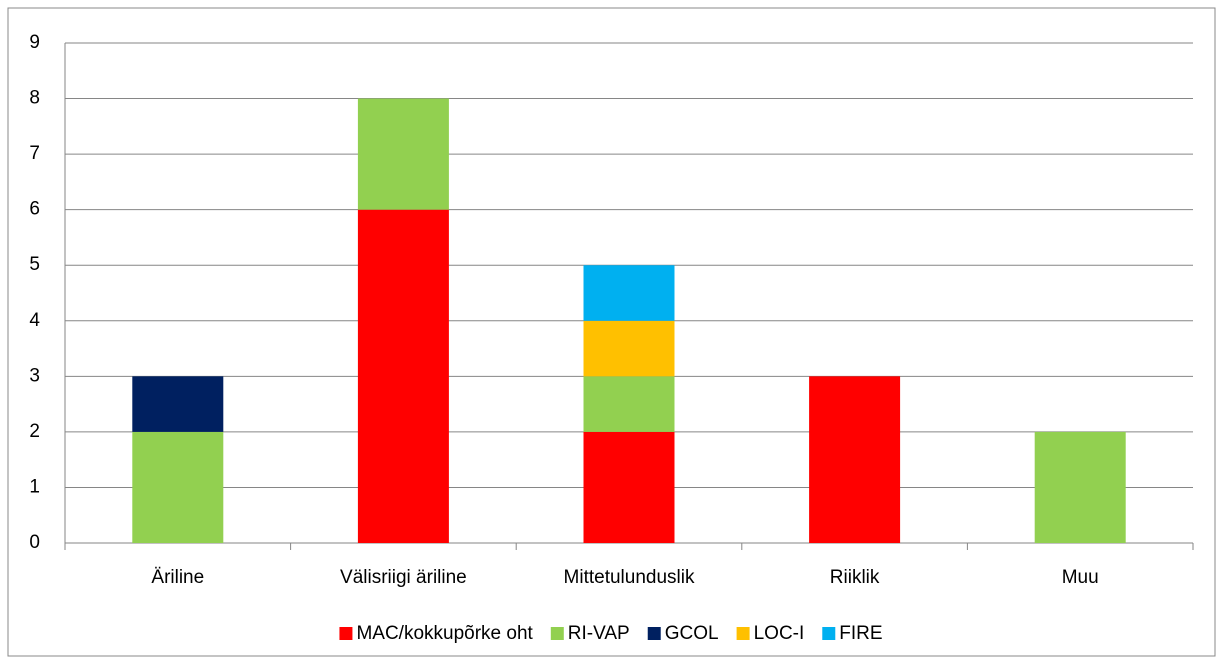 The height and width of the screenshot is (664, 1223). I want to click on y-tick-label: 4, so click(34, 320).